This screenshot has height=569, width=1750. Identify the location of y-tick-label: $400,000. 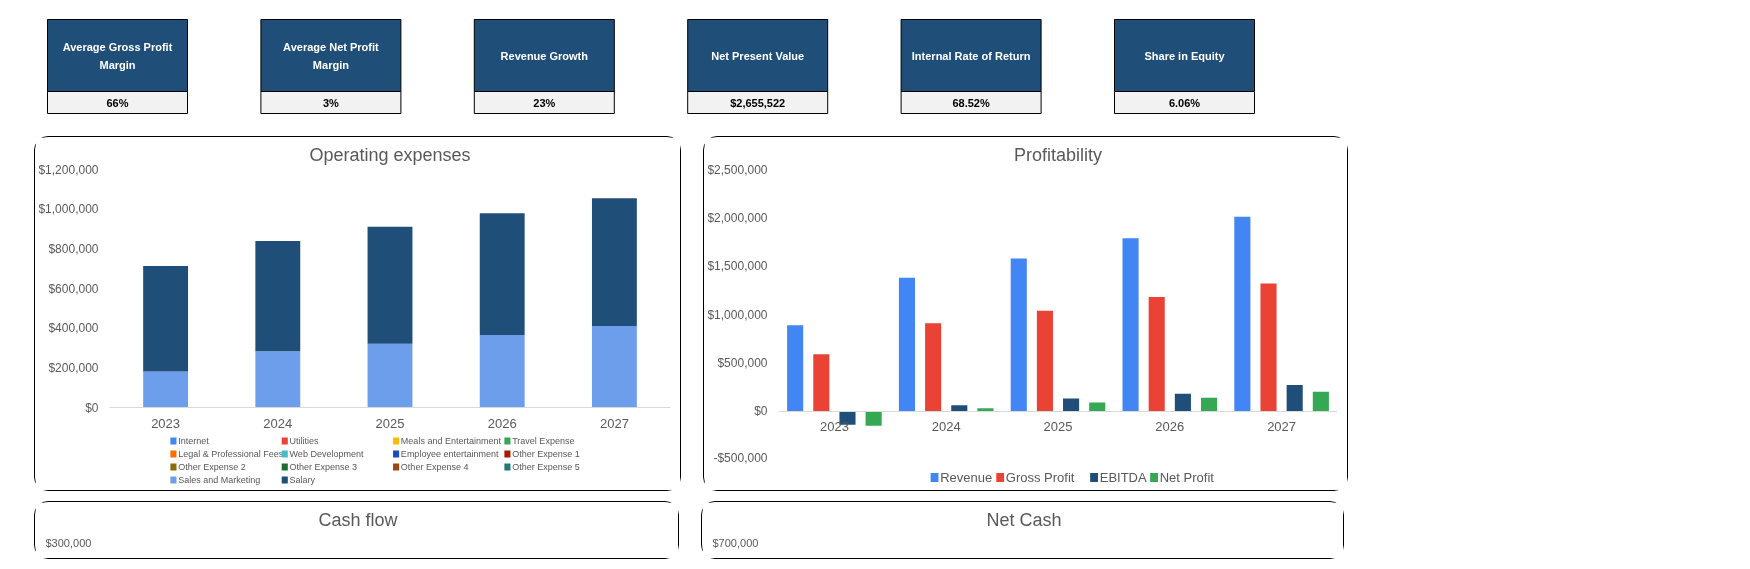
(73, 328).